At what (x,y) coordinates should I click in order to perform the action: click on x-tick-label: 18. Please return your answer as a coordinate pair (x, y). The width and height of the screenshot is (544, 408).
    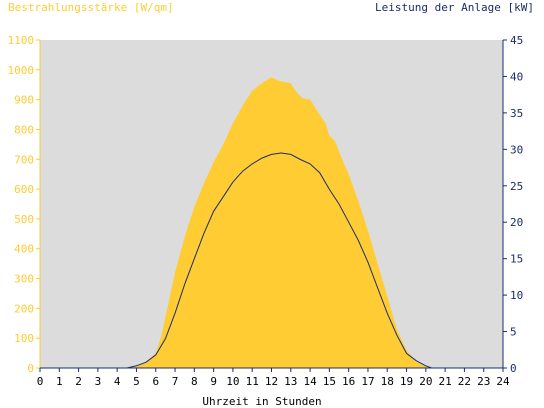
    Looking at the image, I should click on (387, 381).